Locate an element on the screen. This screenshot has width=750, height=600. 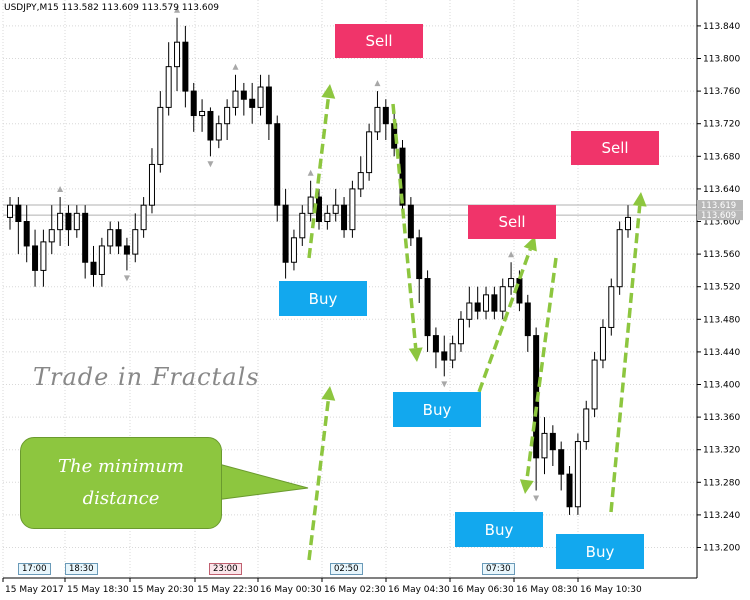
x-tick-label: 16 May 02:30 is located at coordinates (355, 590).